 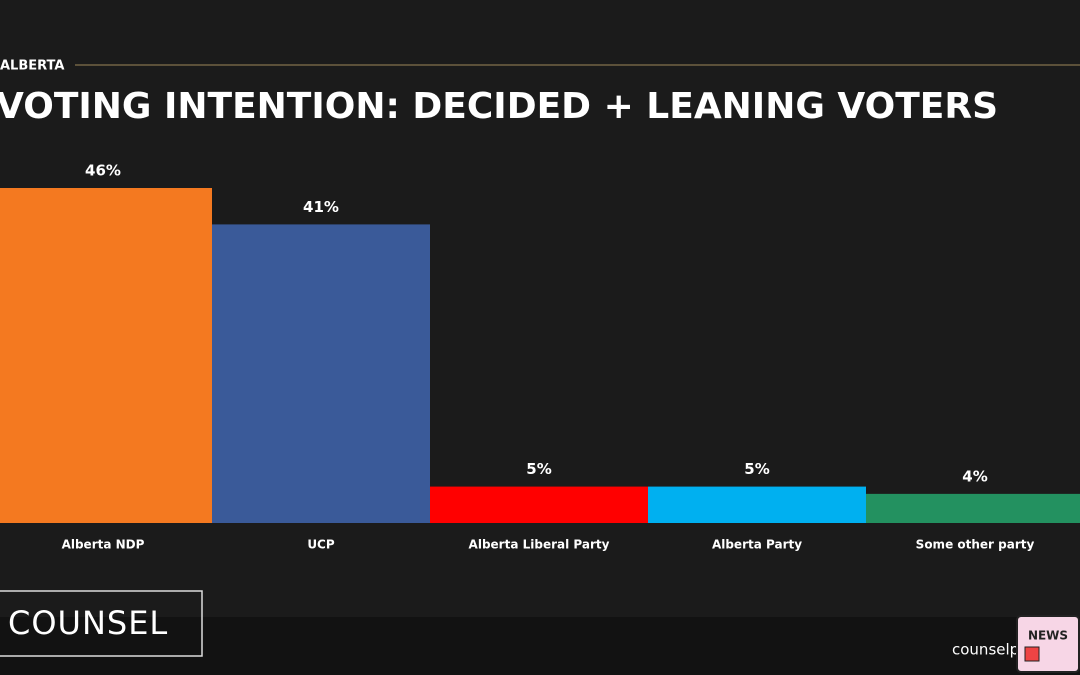 What do you see at coordinates (757, 545) in the screenshot?
I see `x-tick-label: Alberta Party` at bounding box center [757, 545].